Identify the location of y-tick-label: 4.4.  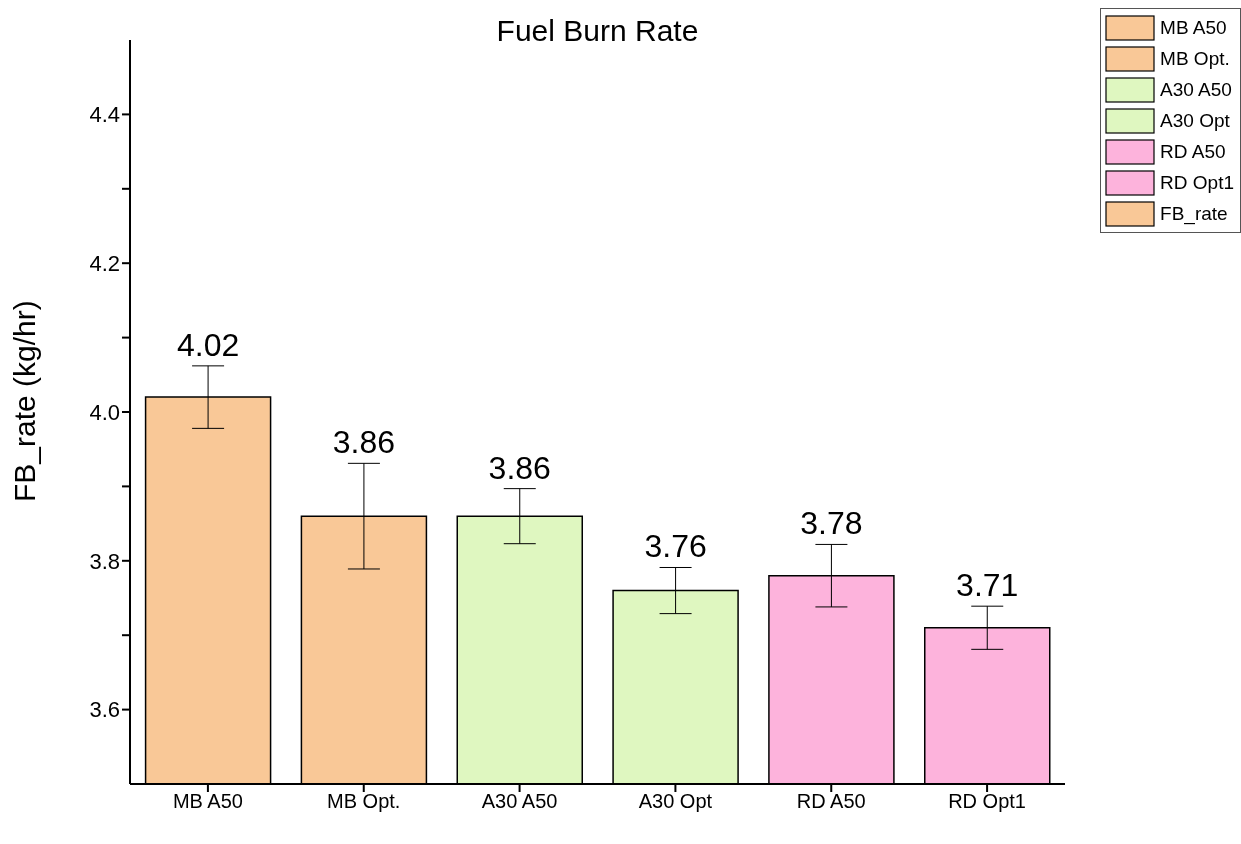
(104, 115).